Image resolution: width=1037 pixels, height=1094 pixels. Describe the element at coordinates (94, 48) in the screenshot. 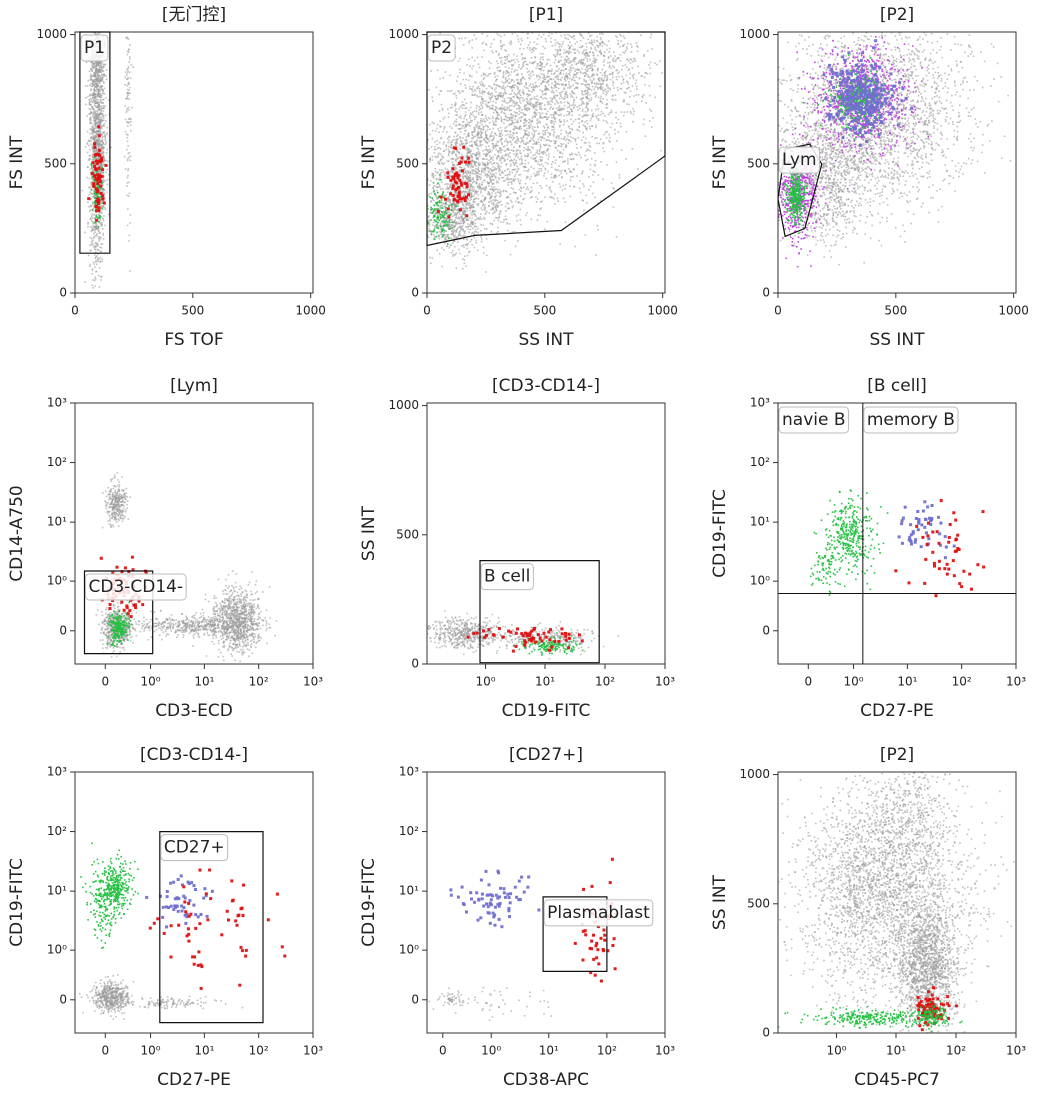

I see `gate-label-bg` at that location.